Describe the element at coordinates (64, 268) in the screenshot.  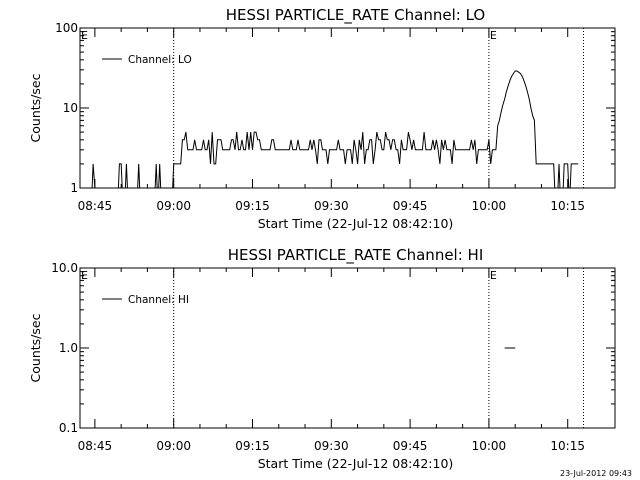
I see `y-tick-label-hi: 10.0` at that location.